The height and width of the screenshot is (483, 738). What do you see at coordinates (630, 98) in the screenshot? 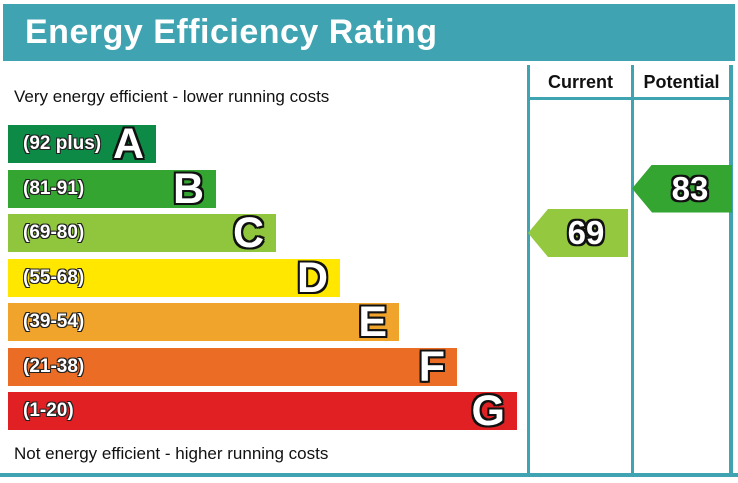
I see `header-separator-line` at bounding box center [630, 98].